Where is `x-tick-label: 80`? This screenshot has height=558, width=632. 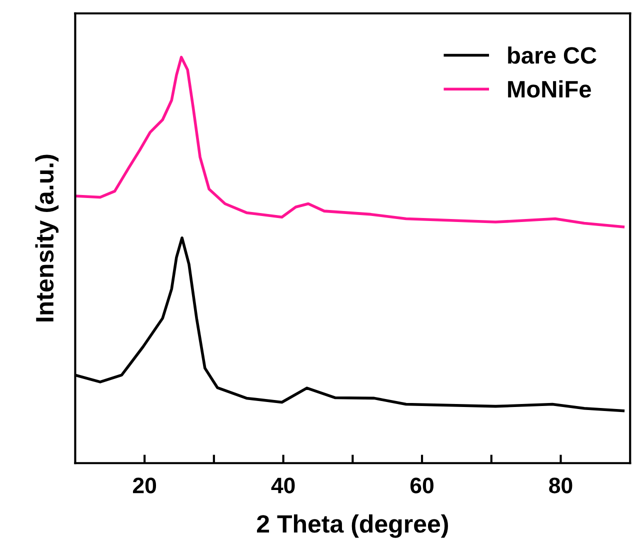 x-tick-label: 80 is located at coordinates (560, 486).